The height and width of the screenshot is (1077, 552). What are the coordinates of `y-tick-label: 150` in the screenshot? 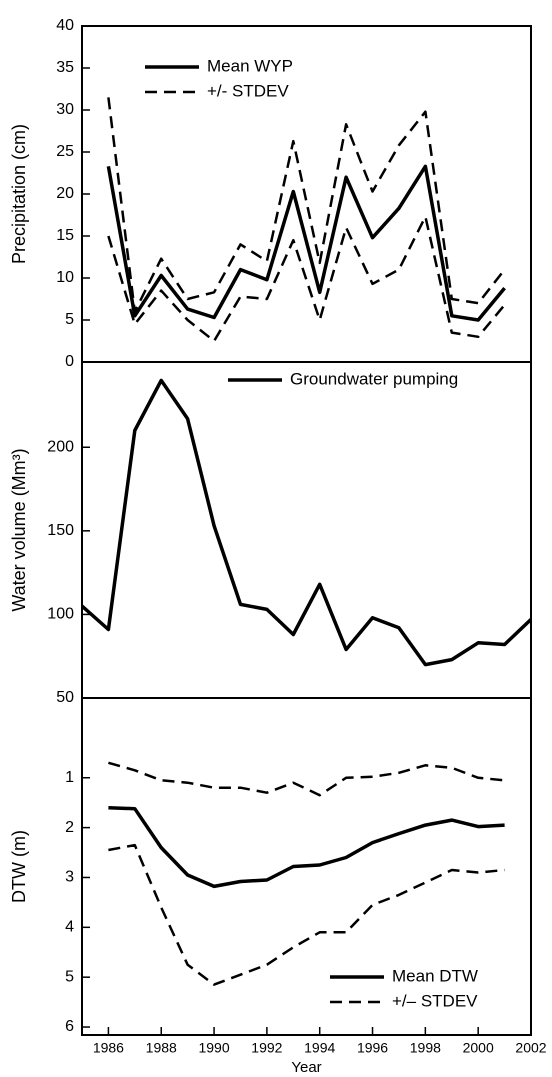 It's located at (60, 530).